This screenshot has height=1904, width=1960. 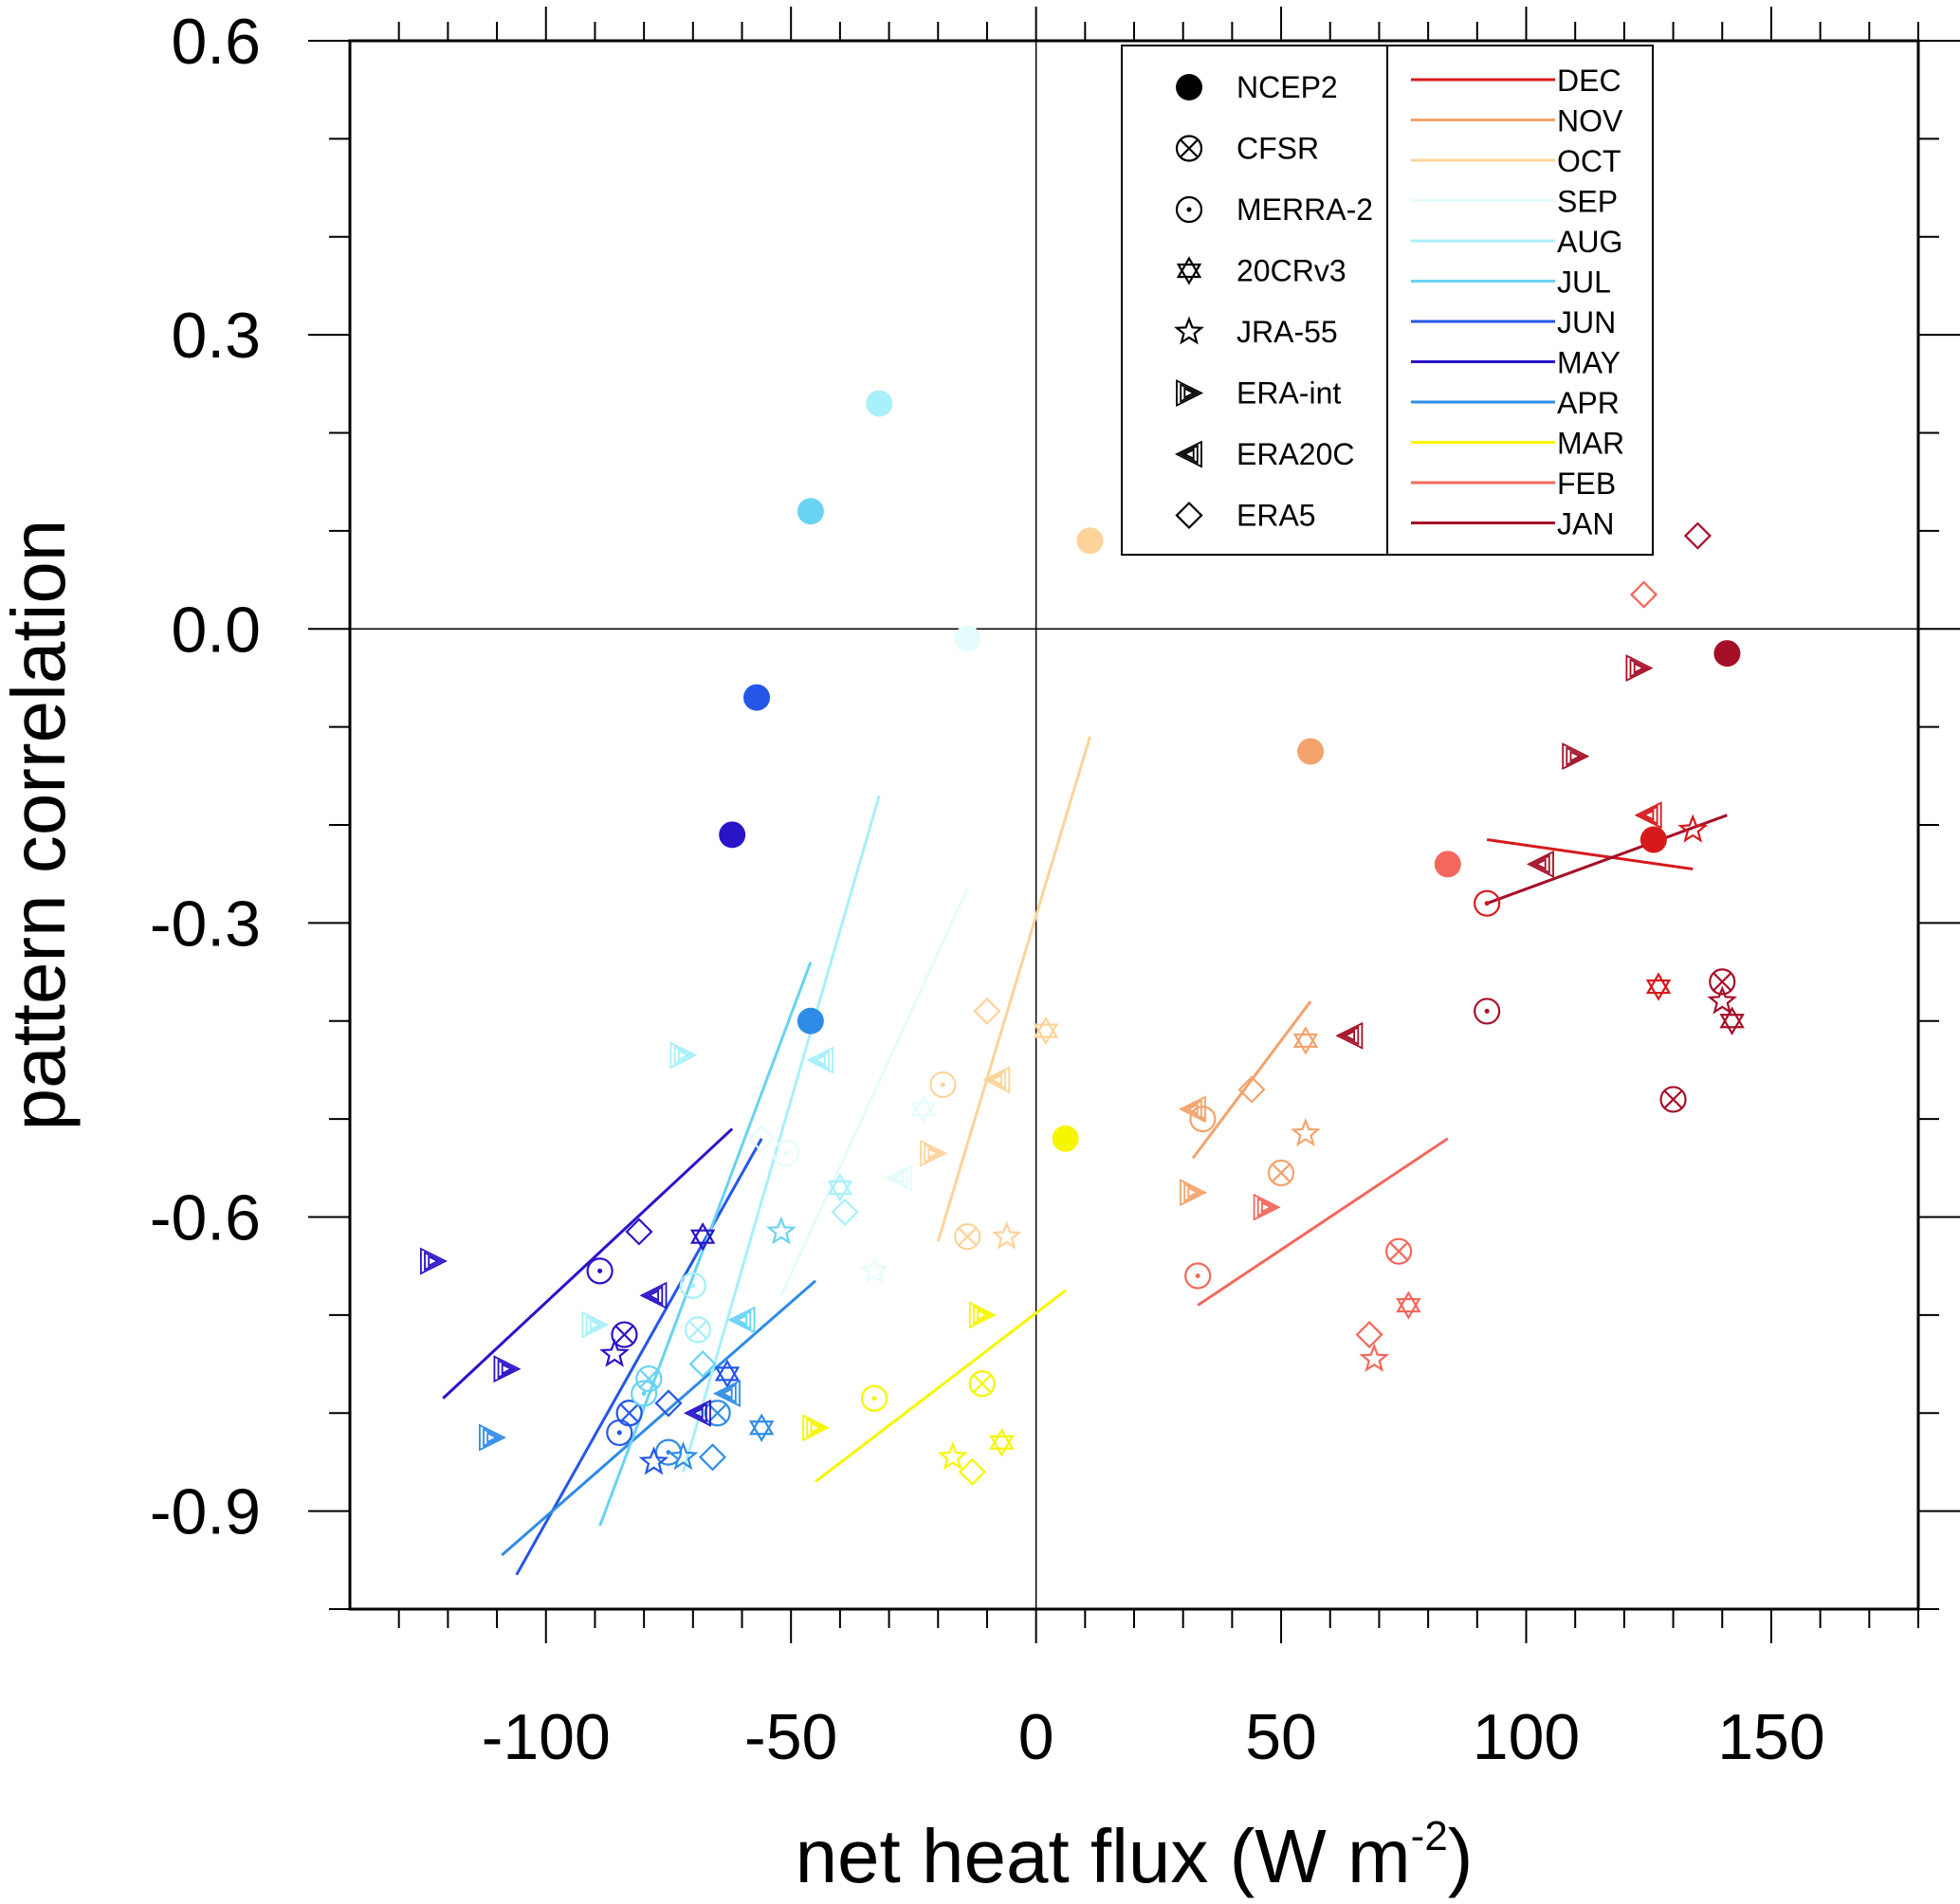 What do you see at coordinates (1512, 524) in the screenshot?
I see `legend-month-jan: JAN` at bounding box center [1512, 524].